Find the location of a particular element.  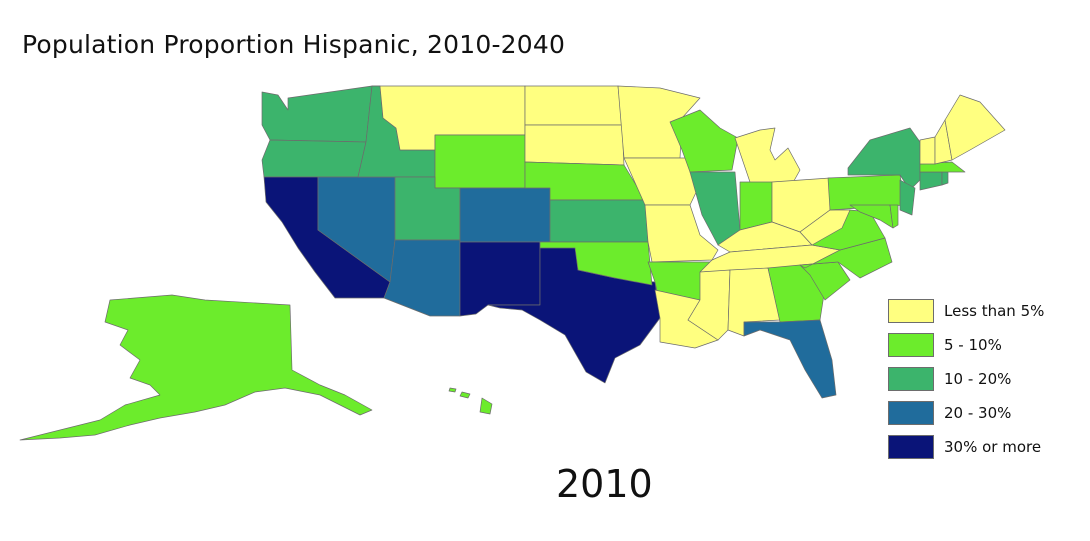

state-WY is located at coordinates (480, 161).